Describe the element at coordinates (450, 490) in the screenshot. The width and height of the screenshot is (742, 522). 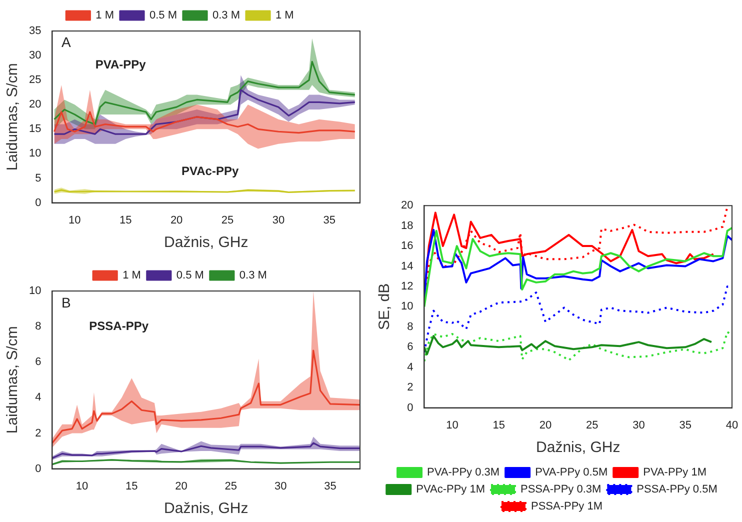
I see `legend-label: PVAc-PPy 1M` at that location.